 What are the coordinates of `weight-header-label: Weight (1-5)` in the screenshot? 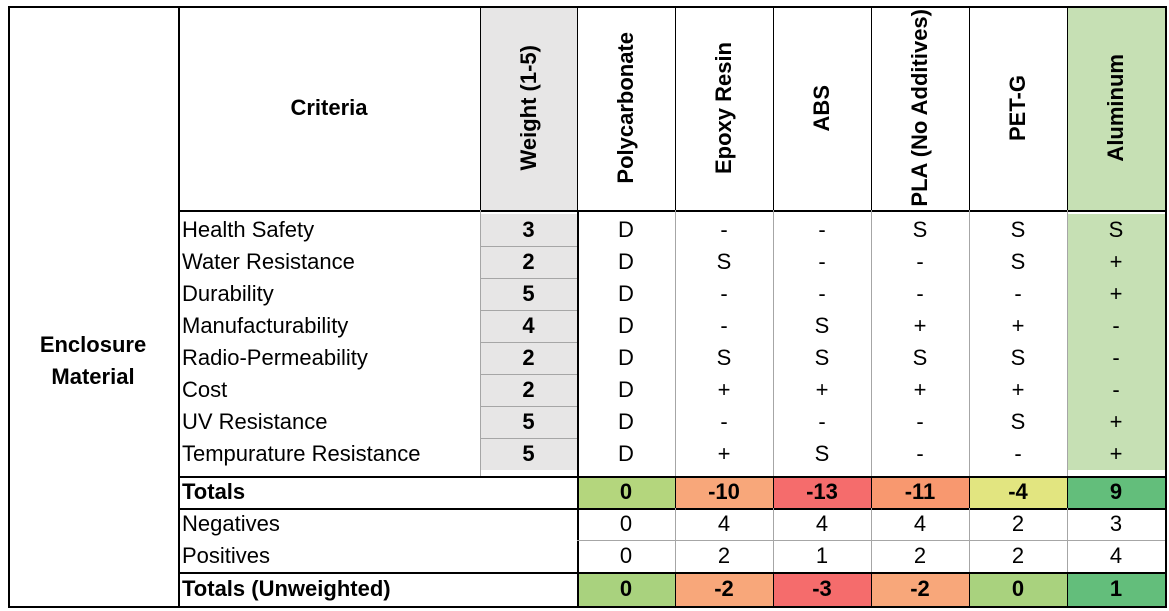 It's located at (528, 108).